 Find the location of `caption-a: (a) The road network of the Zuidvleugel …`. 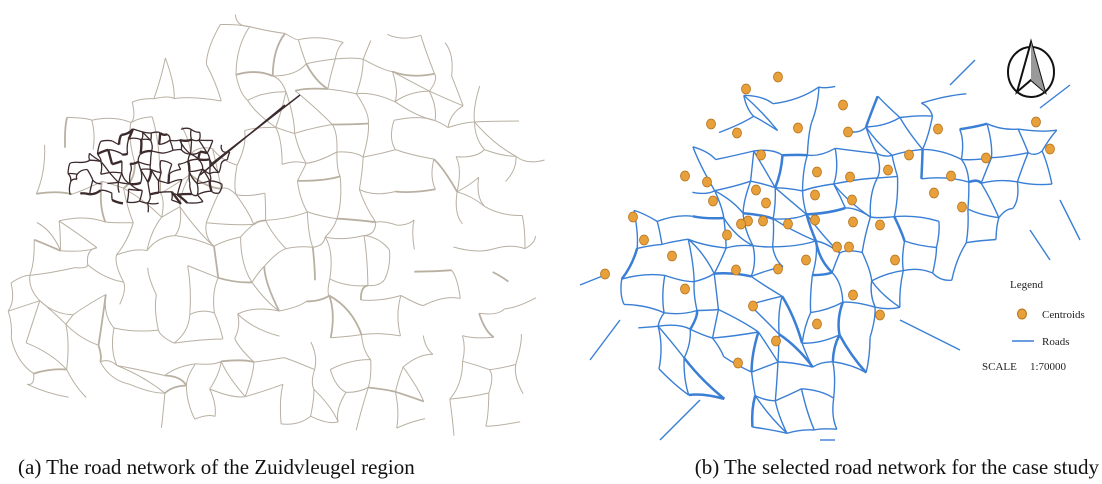

caption-a: (a) The road network of the Zuidvleugel … is located at coordinates (216, 467).